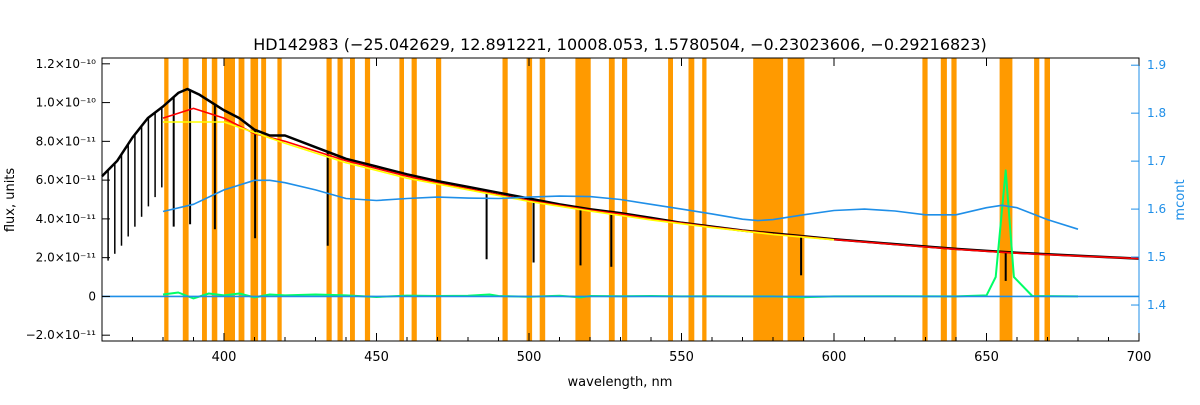 The height and width of the screenshot is (405, 1200). What do you see at coordinates (1156, 257) in the screenshot?
I see `y-right-tick-label: 1.5` at bounding box center [1156, 257].